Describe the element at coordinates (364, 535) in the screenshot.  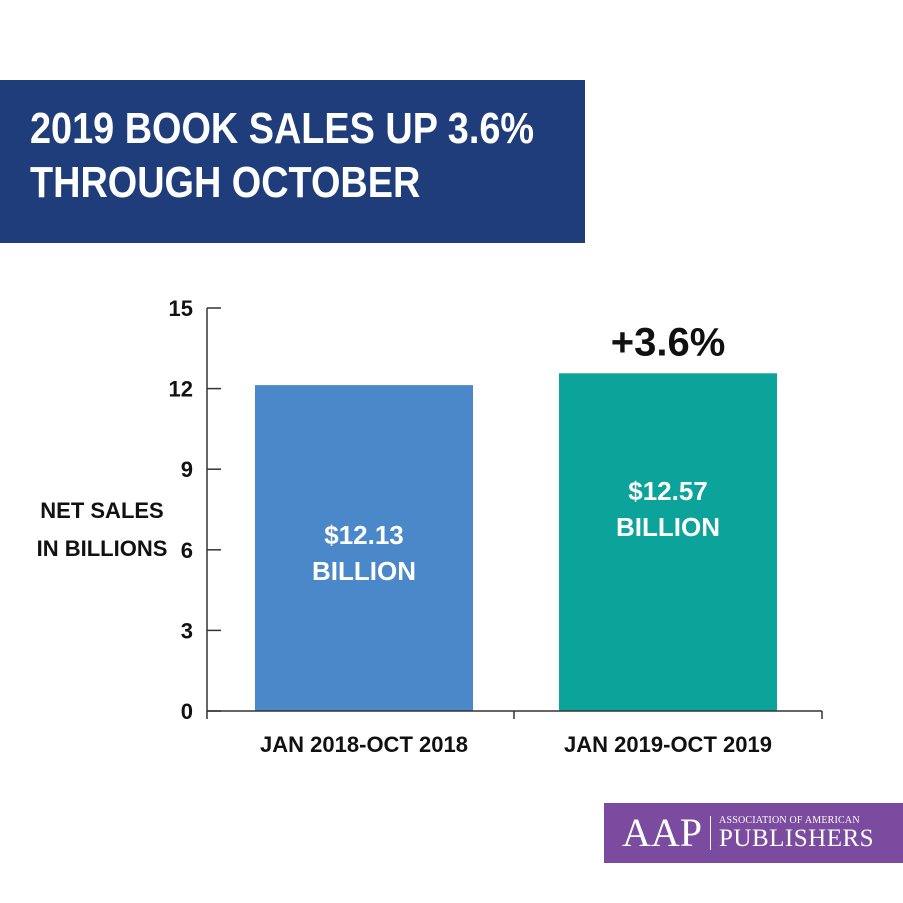
I see `bar-1-data-label-1: $12.13` at that location.